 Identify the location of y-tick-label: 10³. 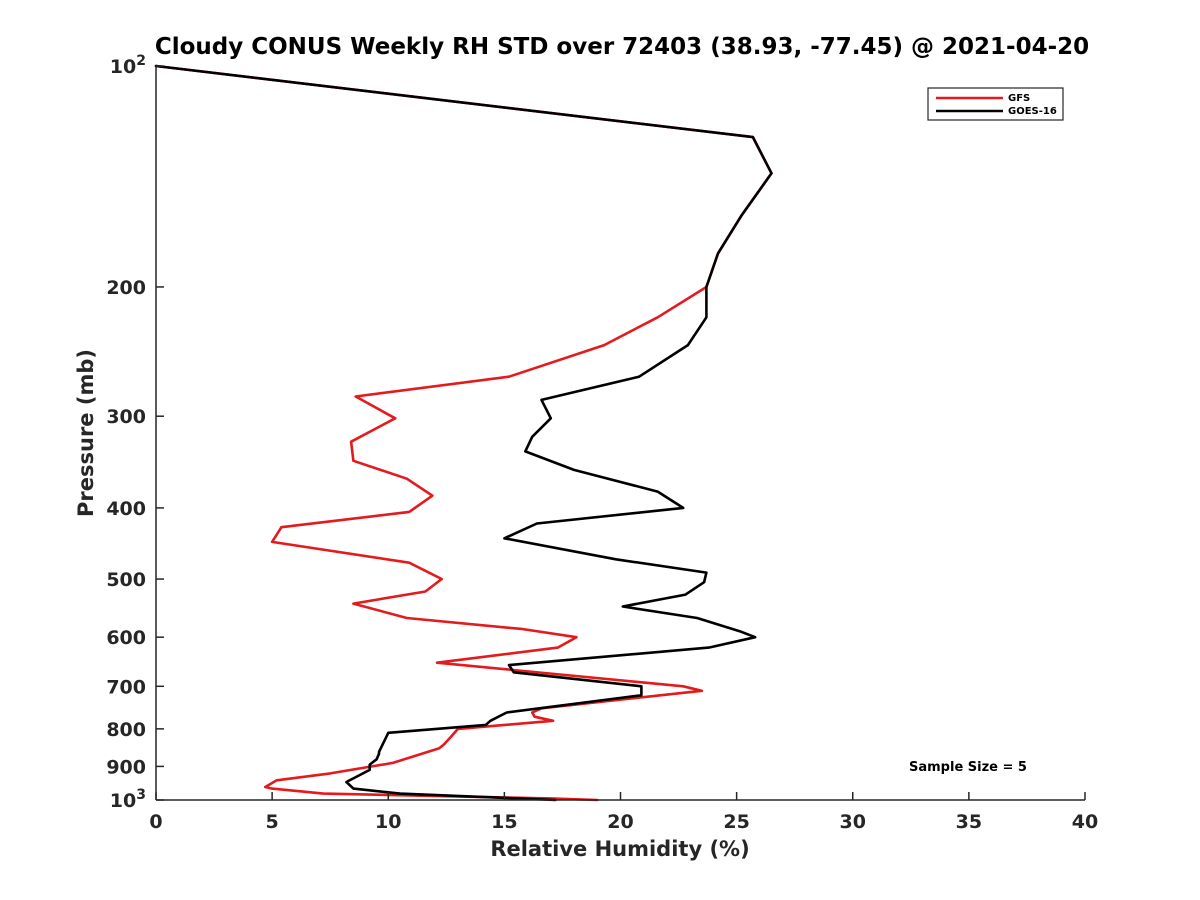
(128, 799).